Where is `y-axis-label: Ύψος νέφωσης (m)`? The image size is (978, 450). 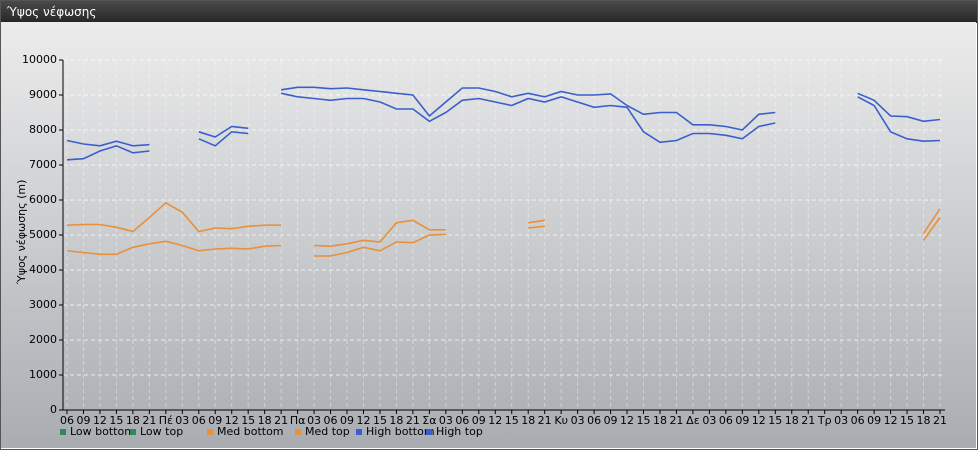
y-axis-label: Ύψος νέφωσης (m) is located at coordinates (21, 233).